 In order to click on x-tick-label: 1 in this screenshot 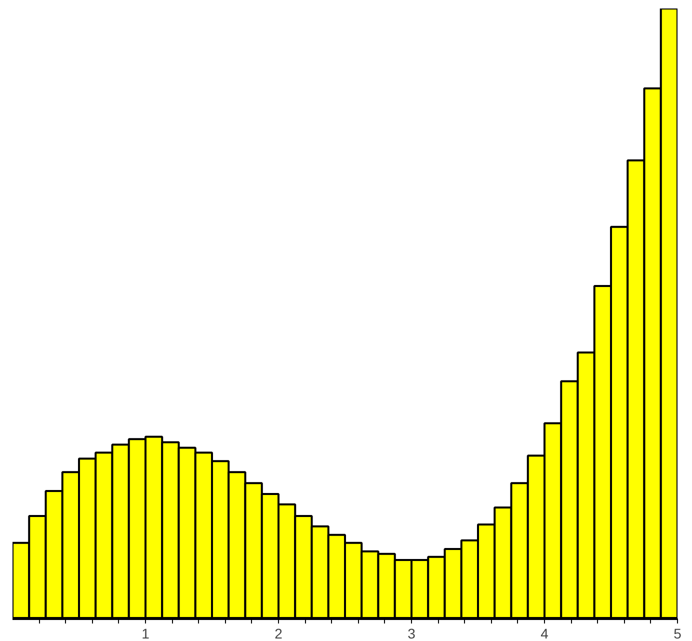, I will do `click(146, 633)`.